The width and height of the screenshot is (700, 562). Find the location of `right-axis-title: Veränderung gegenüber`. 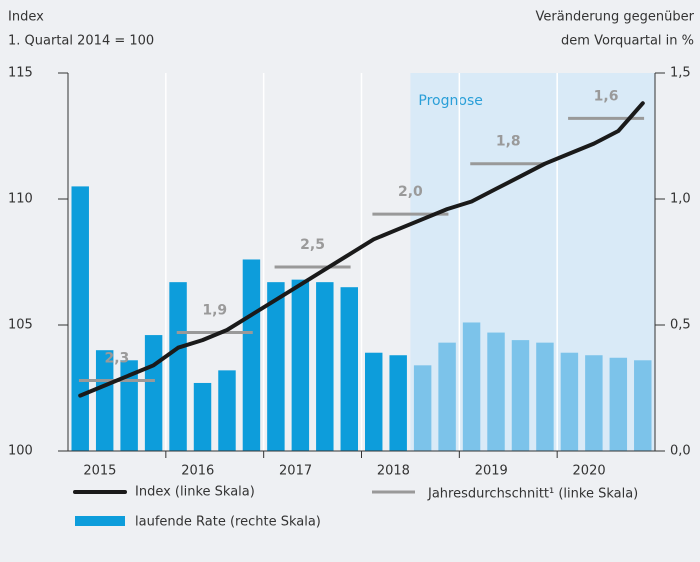

right-axis-title: Veränderung gegenüber is located at coordinates (615, 17).